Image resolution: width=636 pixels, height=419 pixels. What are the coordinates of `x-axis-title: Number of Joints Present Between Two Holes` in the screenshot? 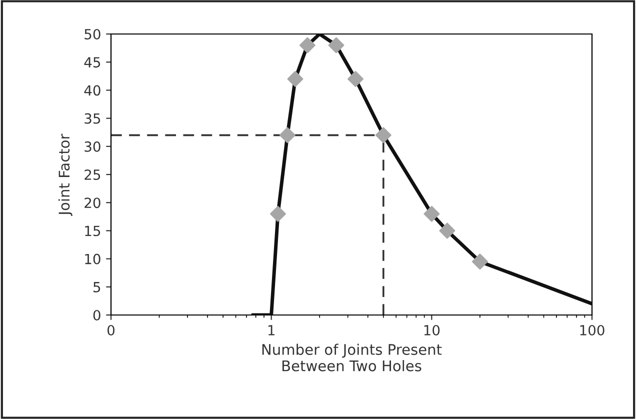 It's located at (352, 358).